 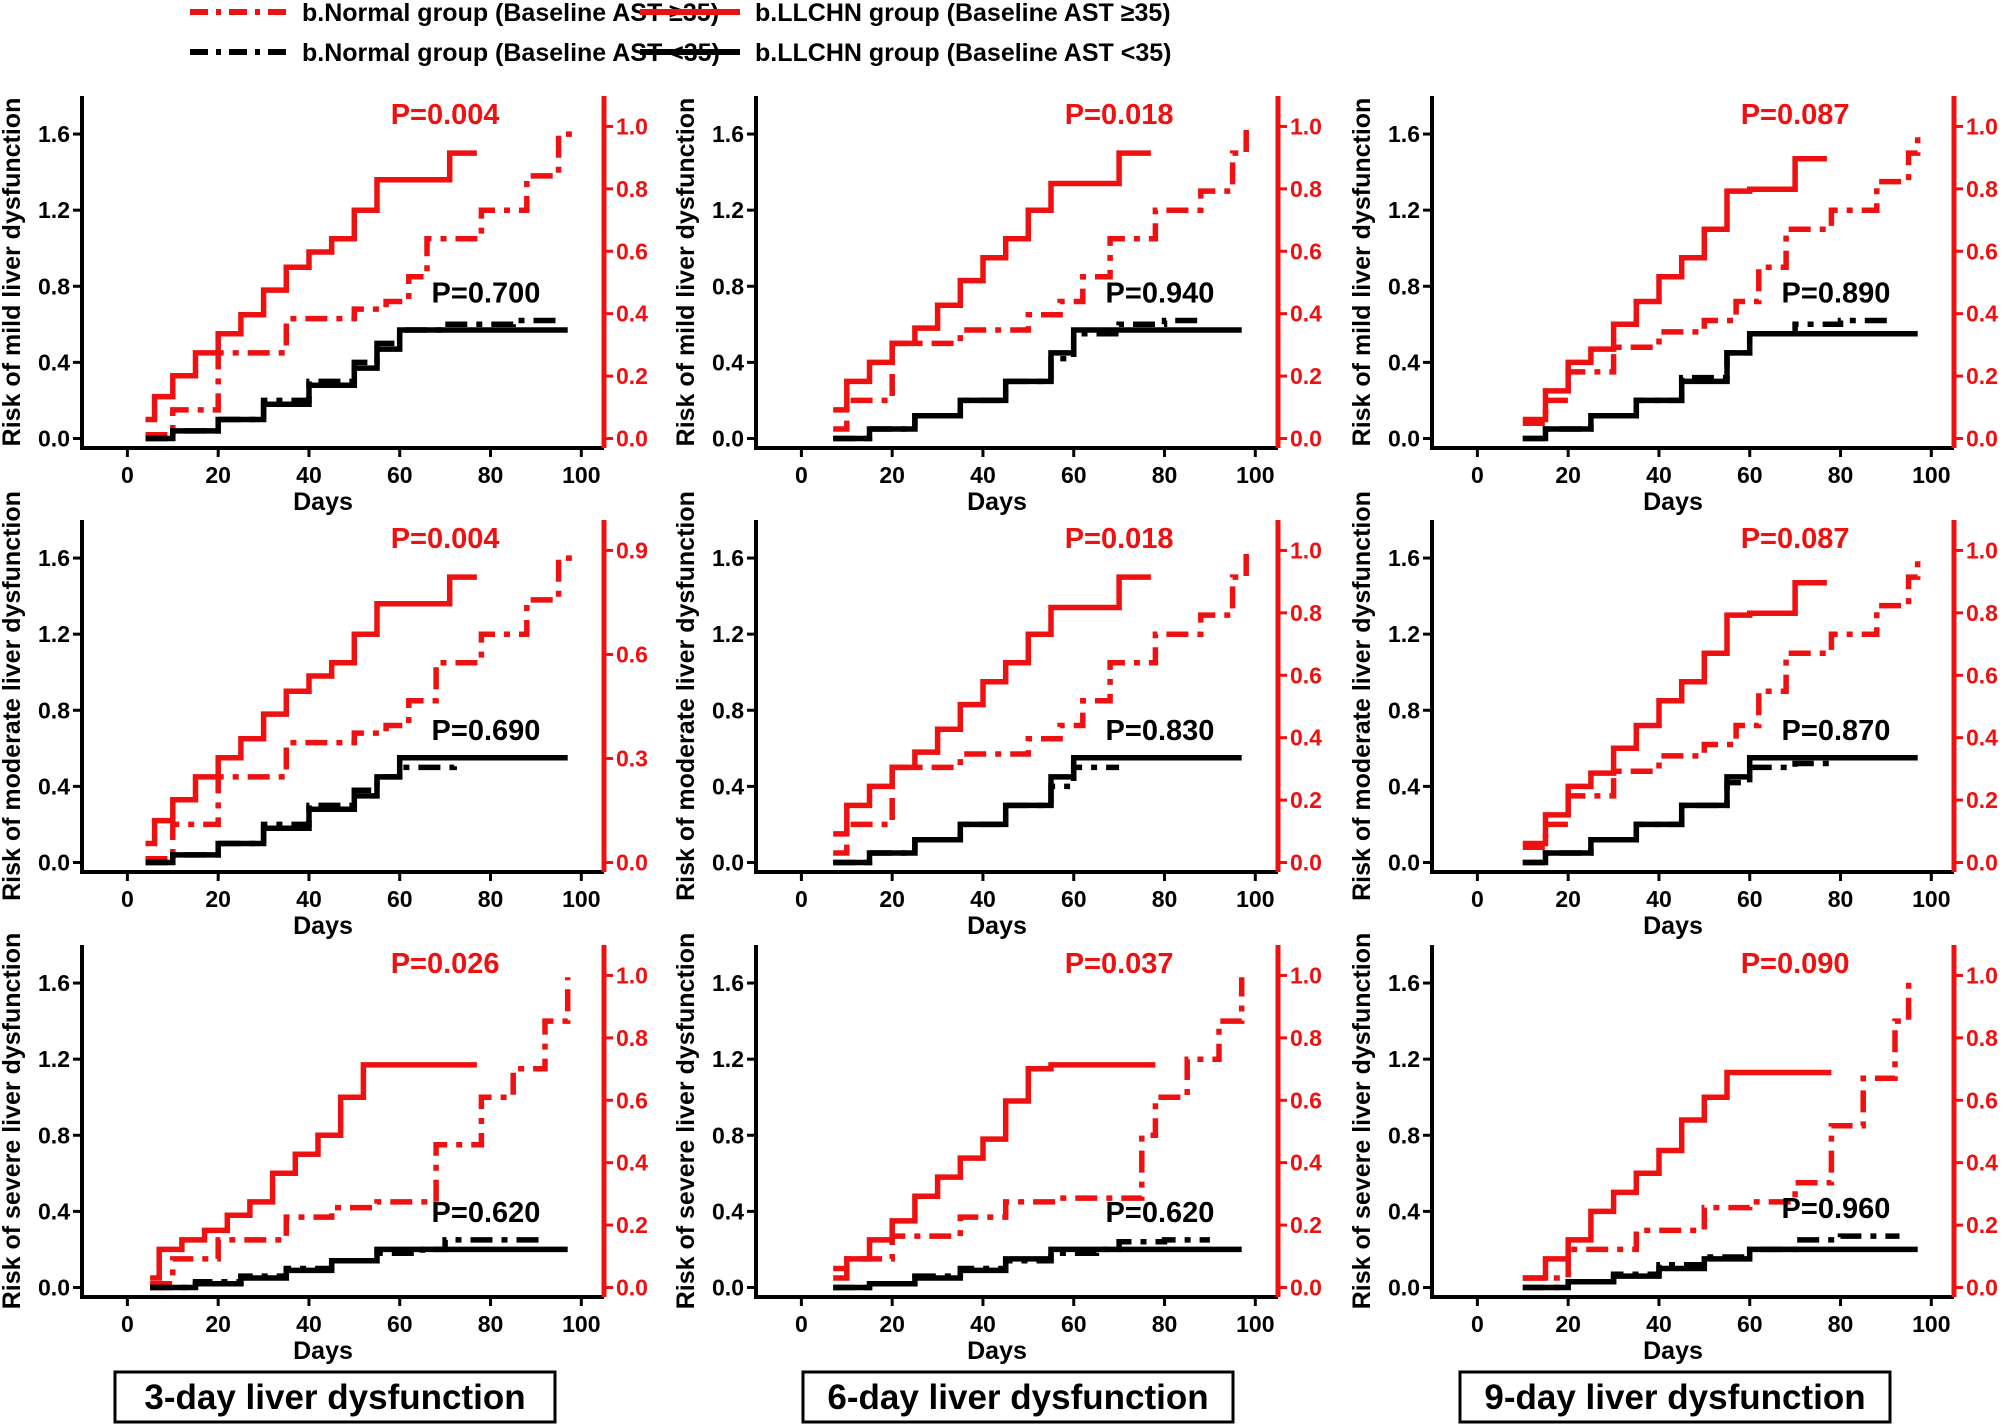 I want to click on caption: 9-day liver dysfunction, so click(x=1675, y=1397).